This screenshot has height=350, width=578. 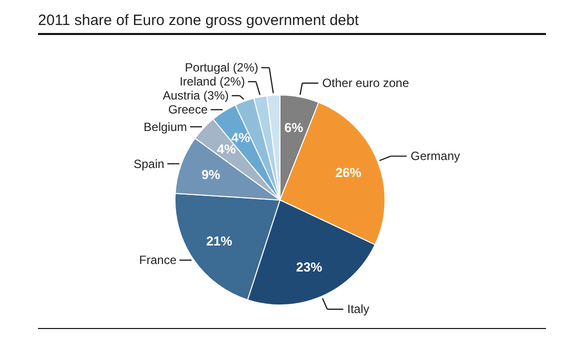 What do you see at coordinates (212, 81) in the screenshot?
I see `slice-label: Ireland (2%)` at bounding box center [212, 81].